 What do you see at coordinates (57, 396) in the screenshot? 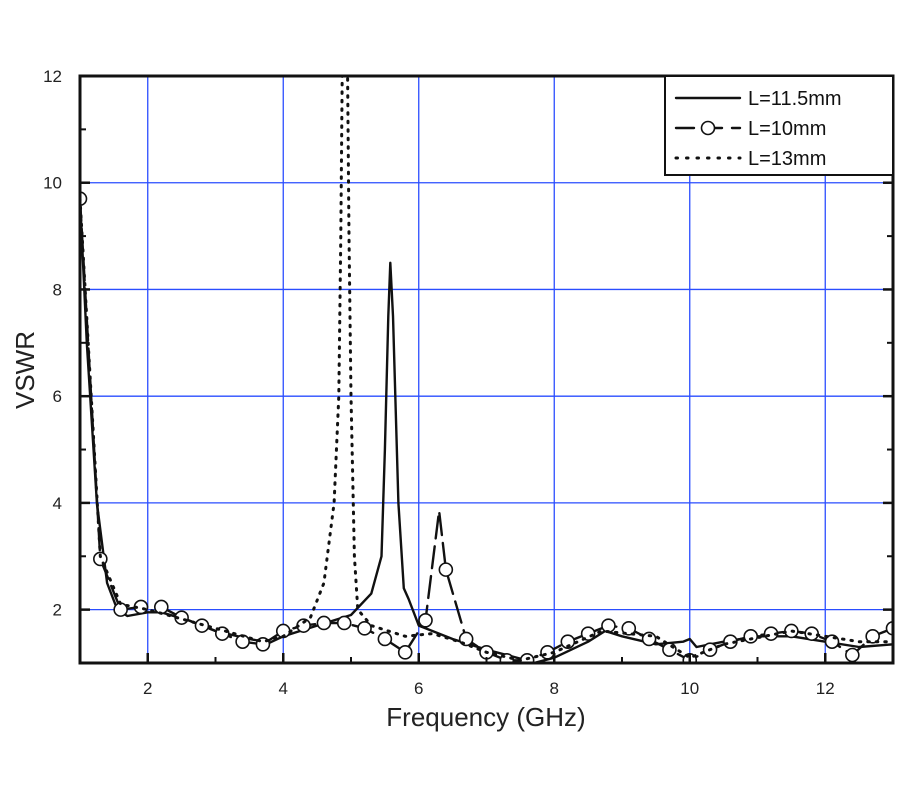
I see `y-tick-label: 6` at bounding box center [57, 396].